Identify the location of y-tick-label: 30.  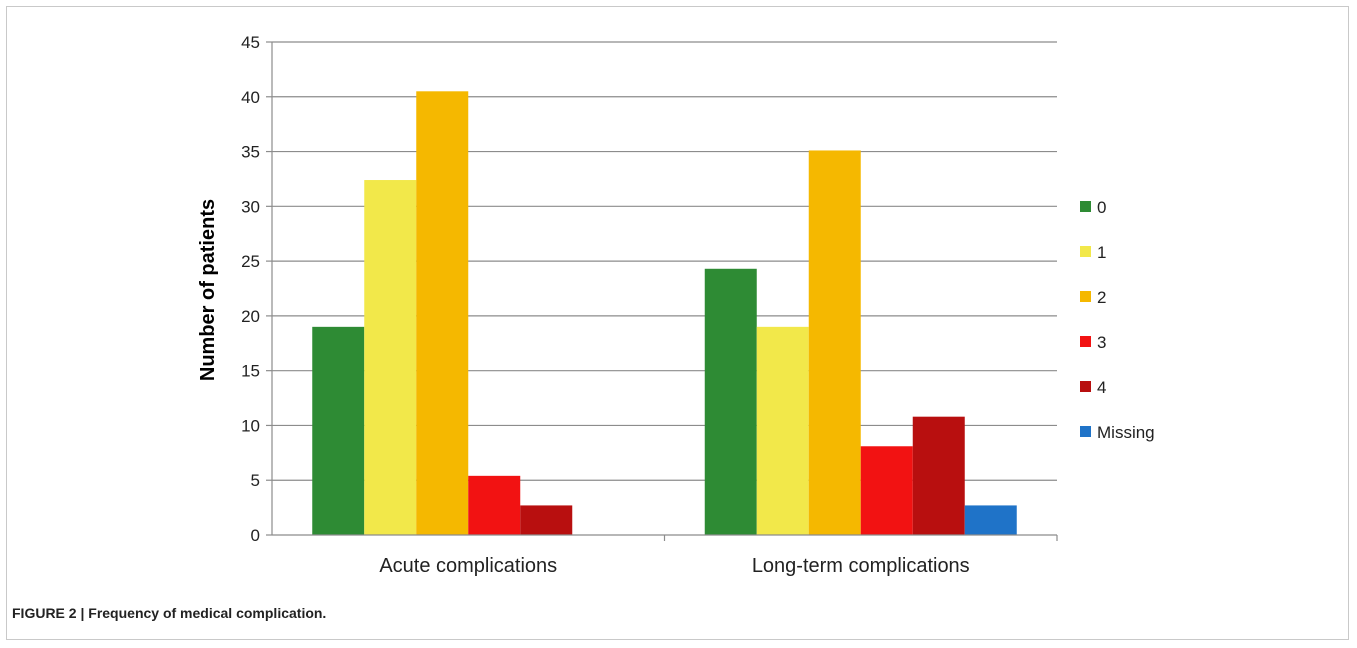
(250, 206).